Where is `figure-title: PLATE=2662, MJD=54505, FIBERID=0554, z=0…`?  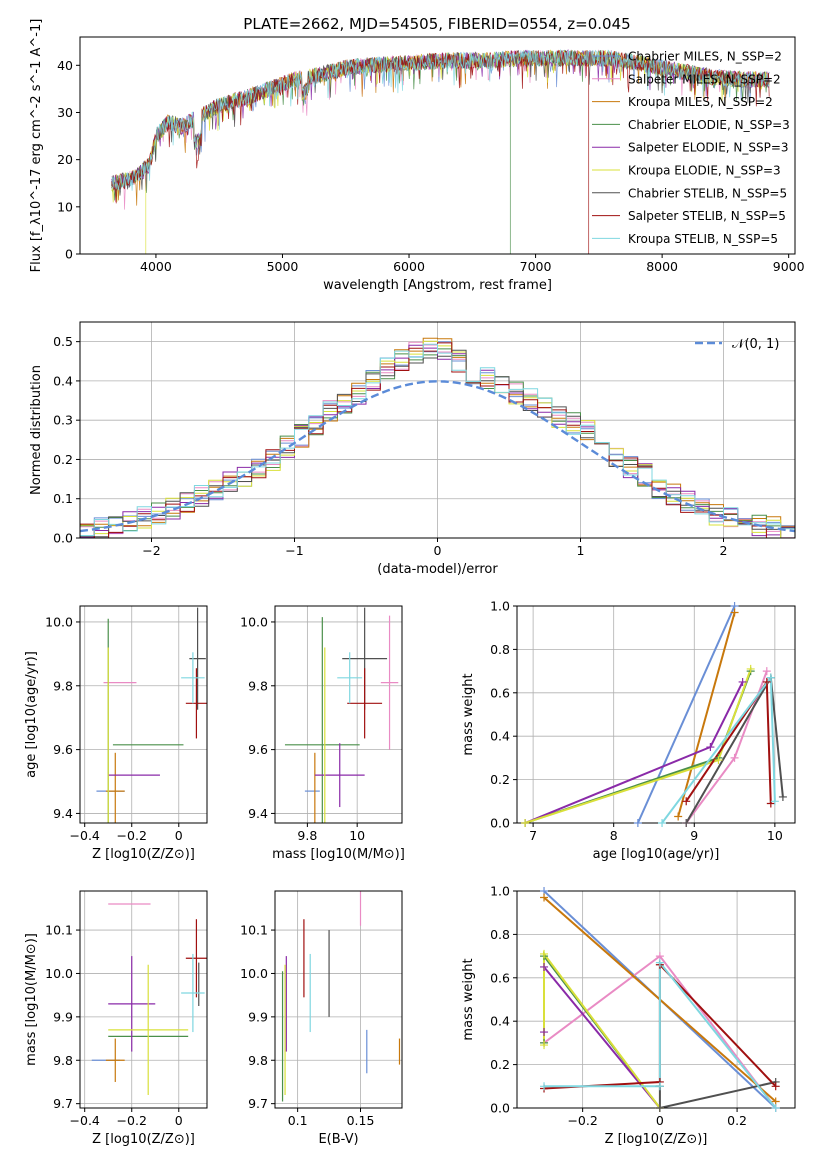
figure-title: PLATE=2662, MJD=54505, FIBERID=0554, z=0… is located at coordinates (436, 24).